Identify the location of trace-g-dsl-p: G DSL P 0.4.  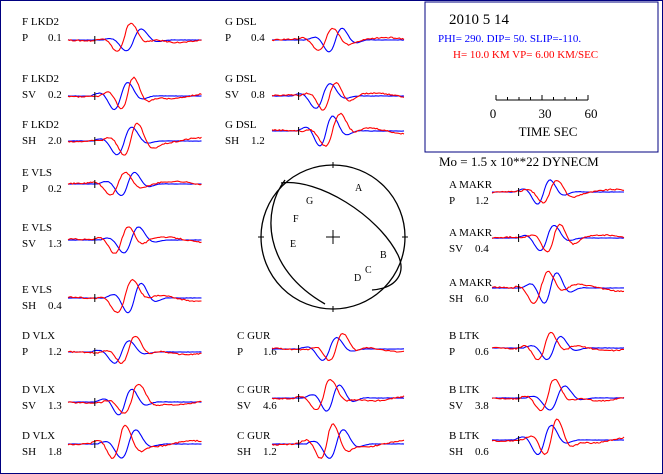
(315, 34).